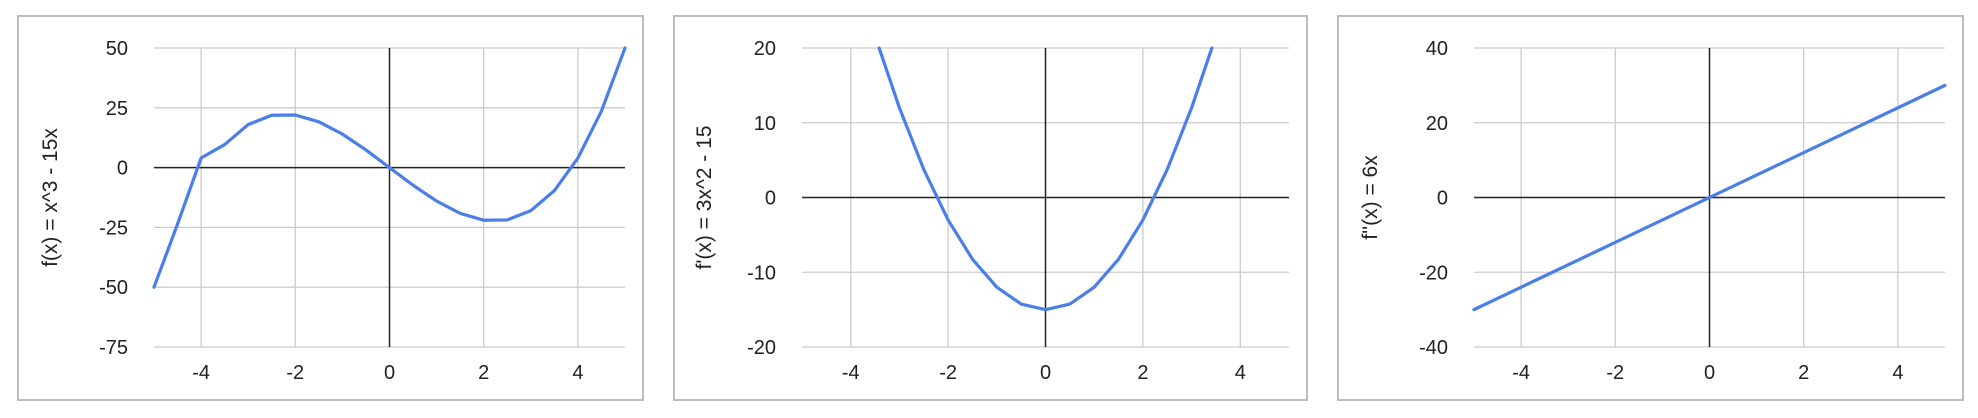 The height and width of the screenshot is (418, 1978). I want to click on y-axis-label: f''(x) = 6x, so click(1370, 197).